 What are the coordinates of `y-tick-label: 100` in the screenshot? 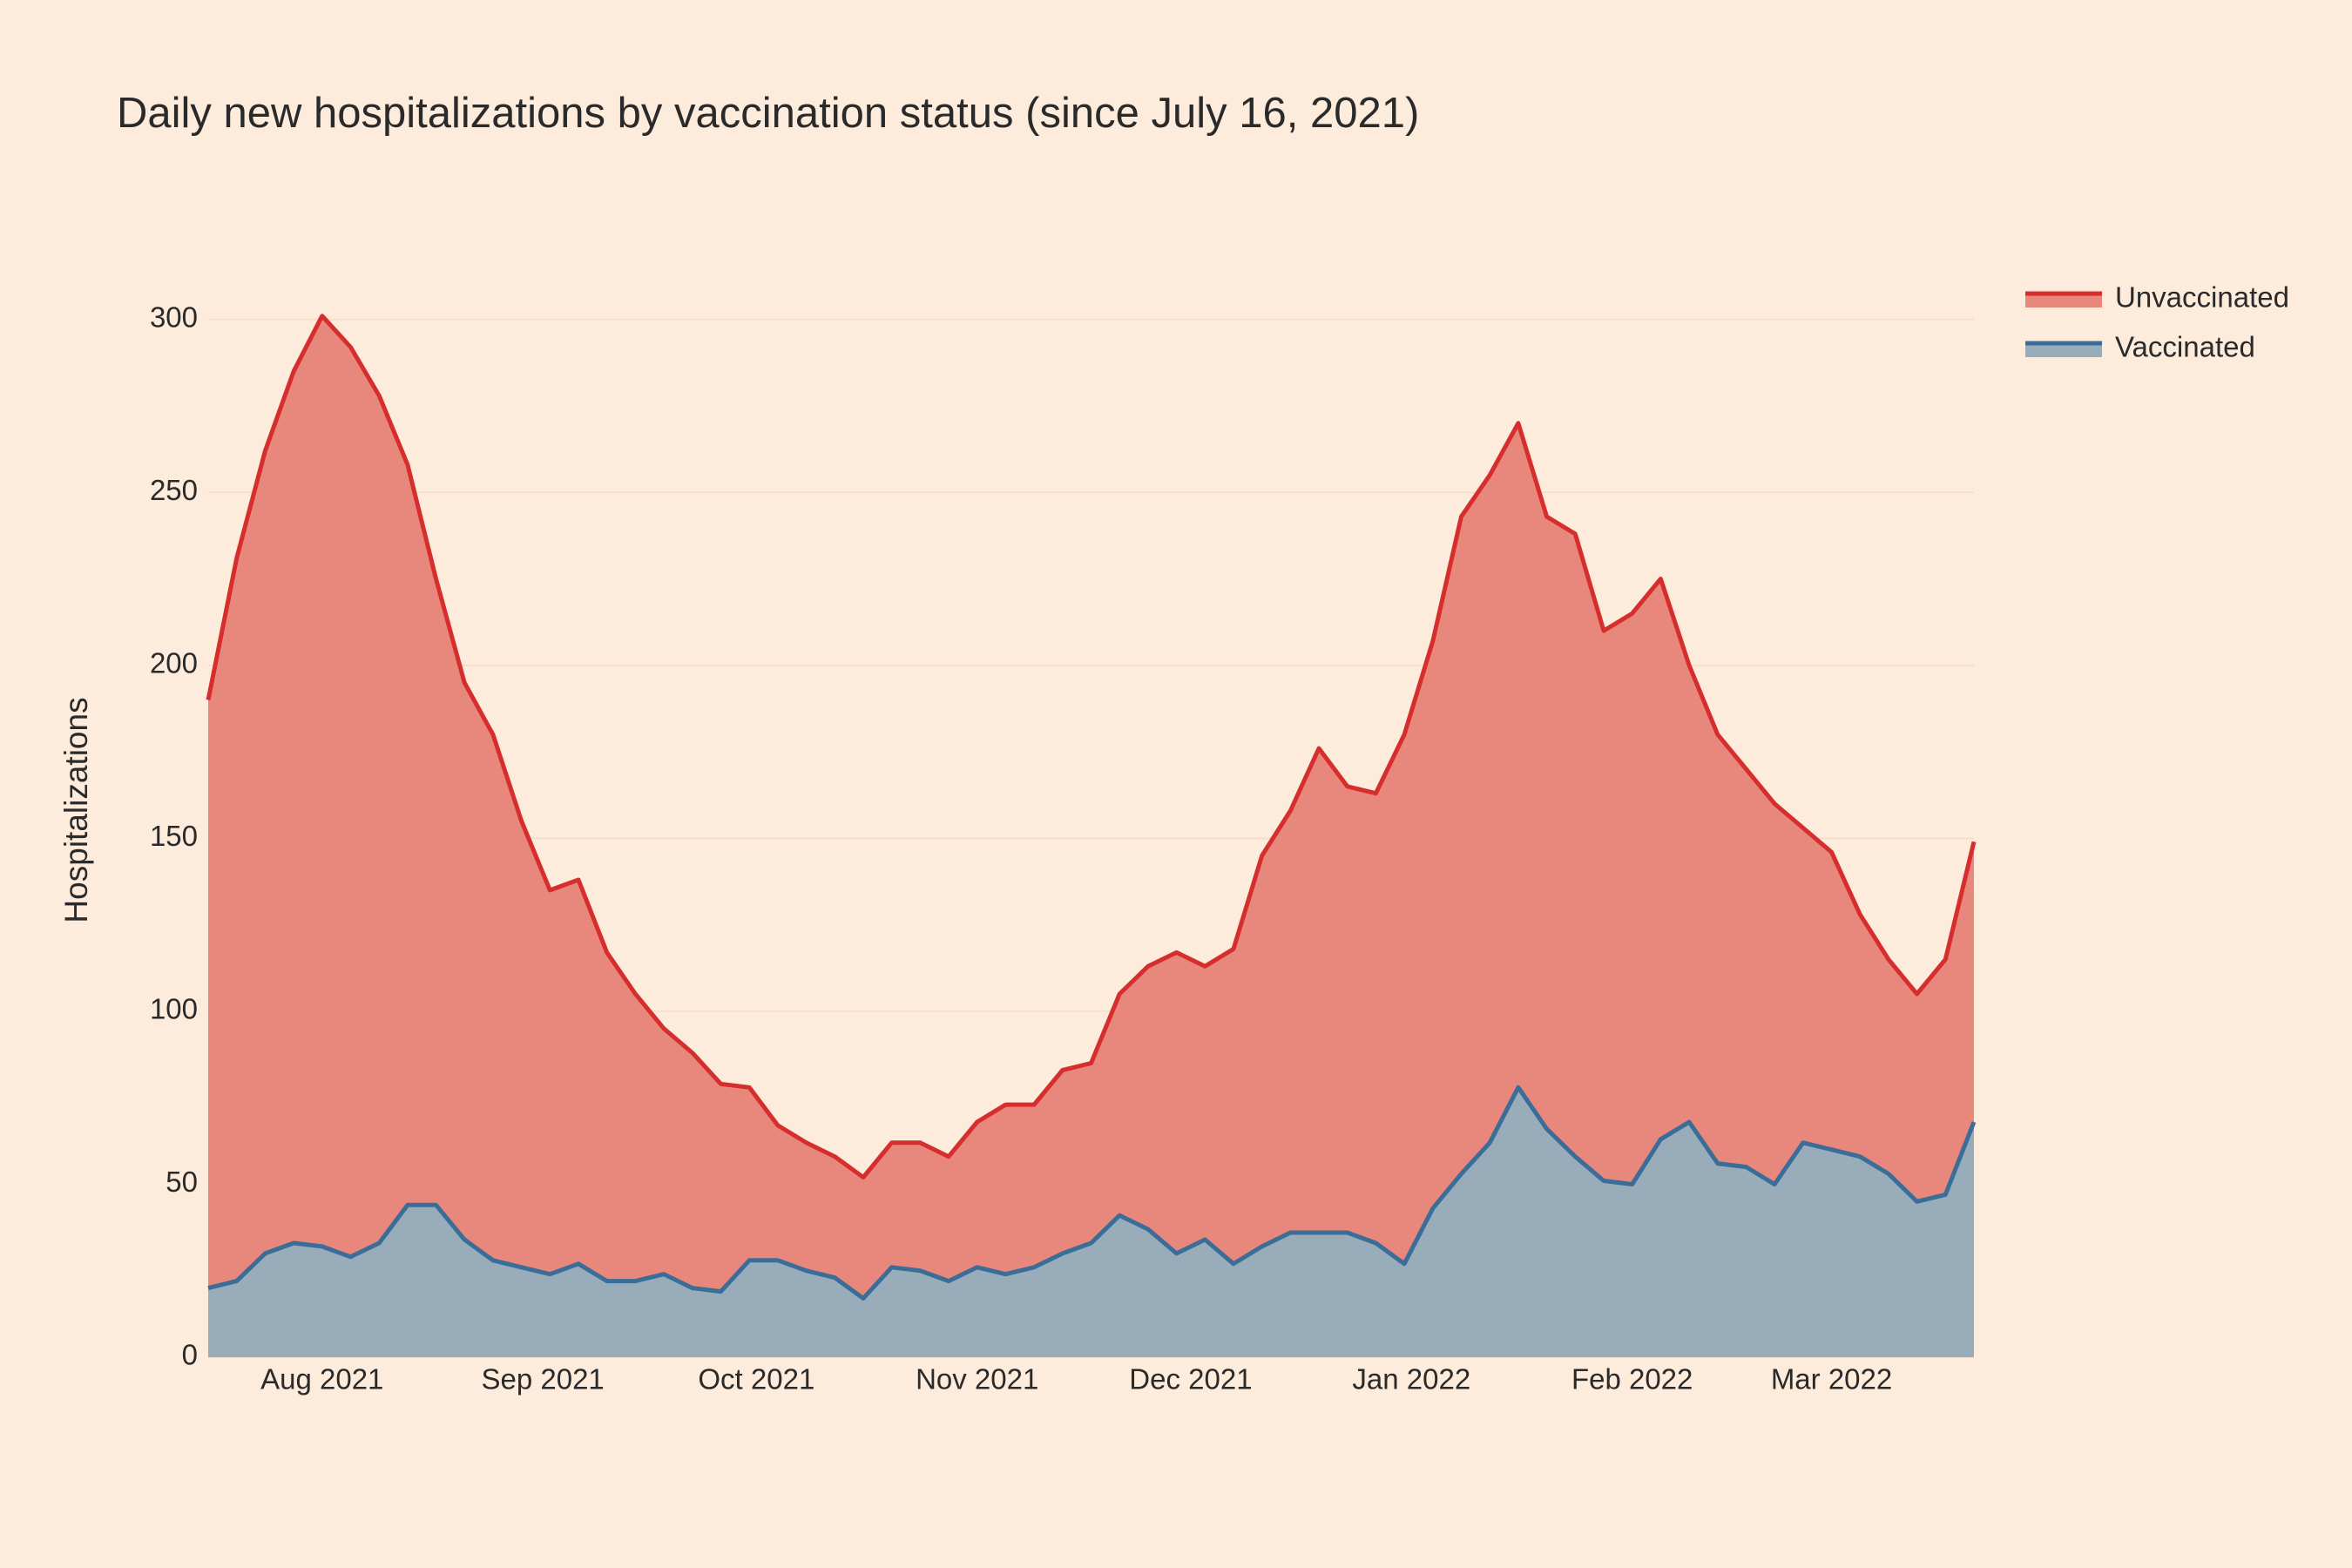 It's located at (174, 1009).